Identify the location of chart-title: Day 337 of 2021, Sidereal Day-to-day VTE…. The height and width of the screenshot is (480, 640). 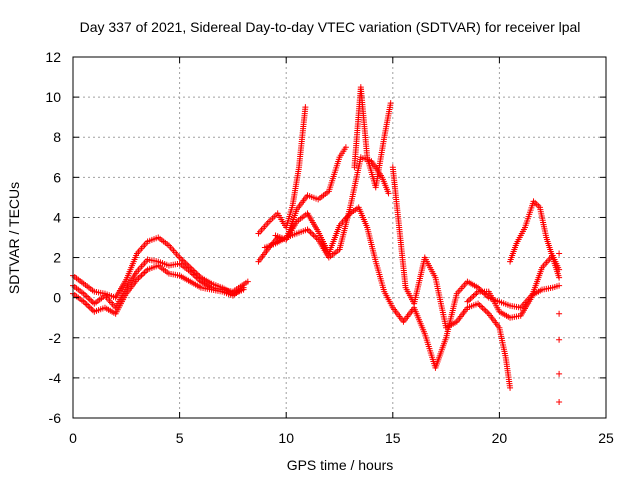
(330, 27).